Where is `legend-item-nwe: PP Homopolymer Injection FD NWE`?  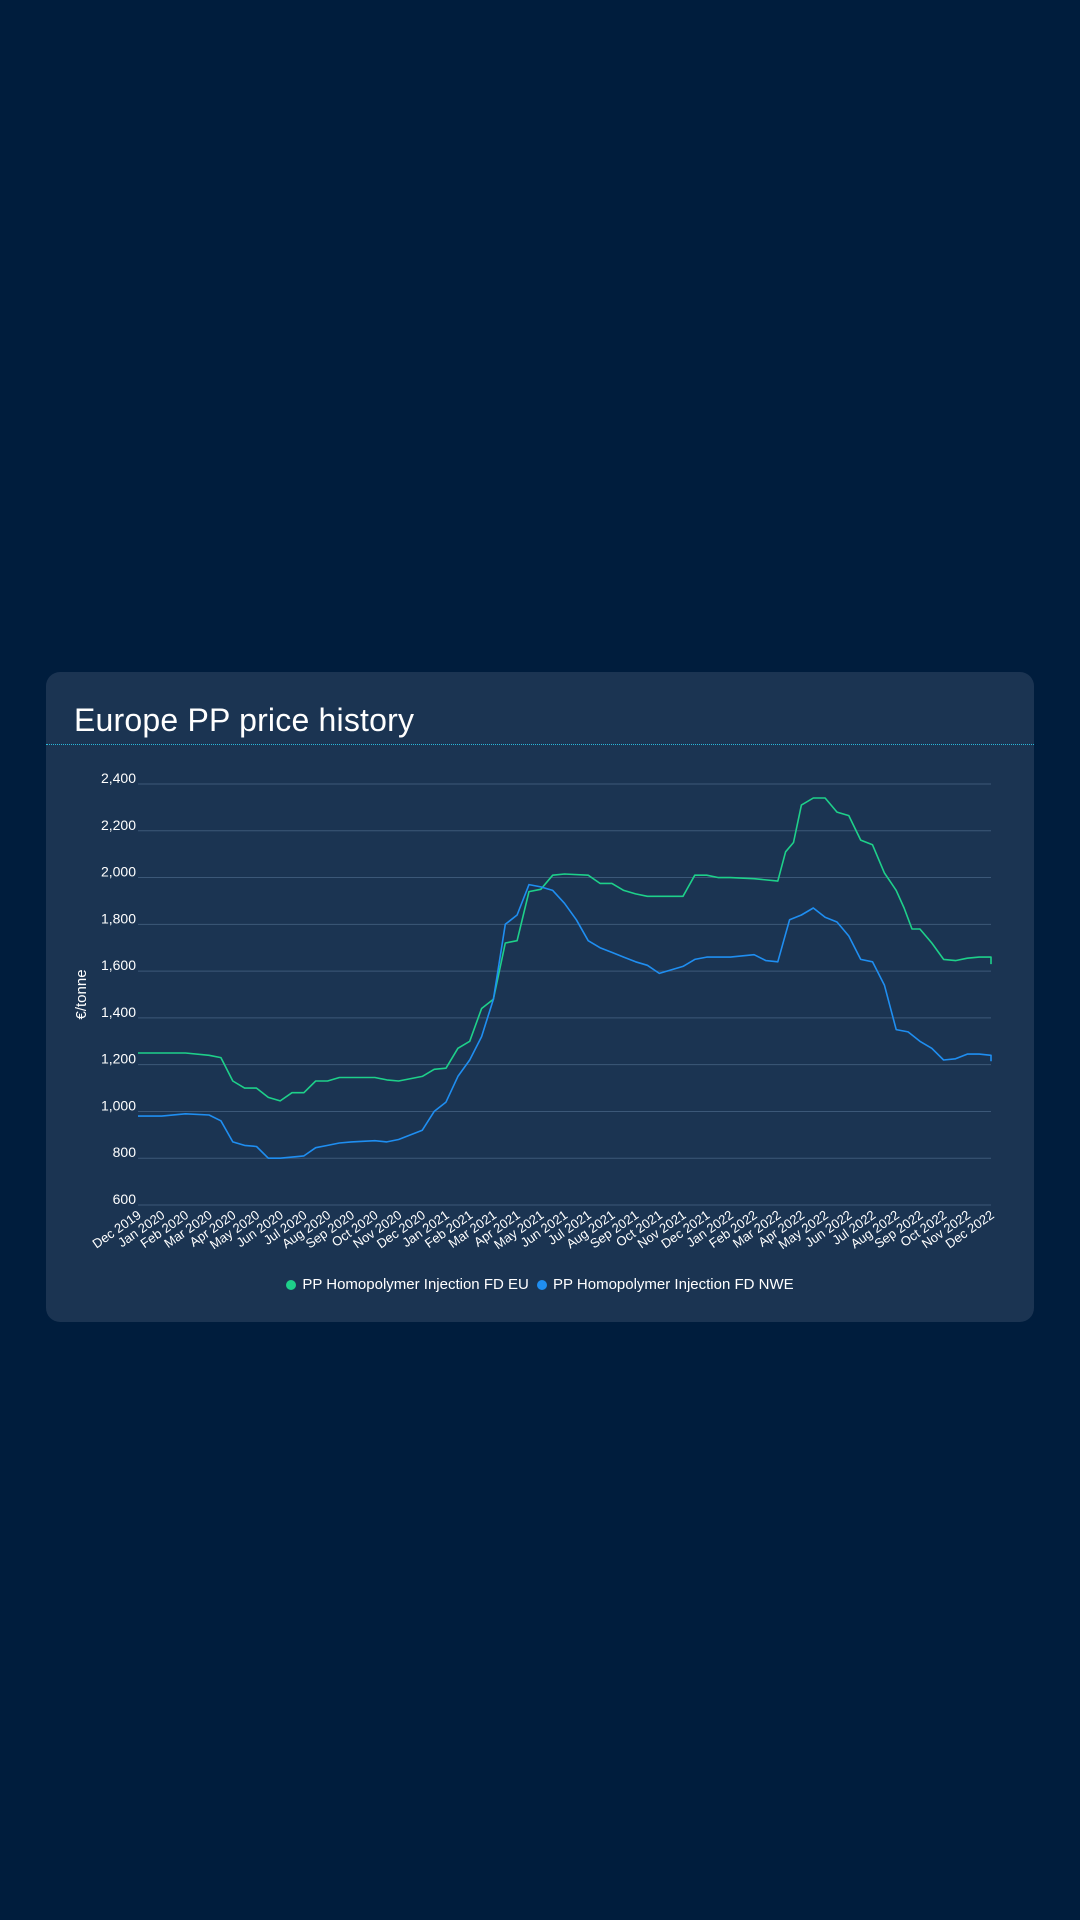 legend-item-nwe: PP Homopolymer Injection FD NWE is located at coordinates (665, 1284).